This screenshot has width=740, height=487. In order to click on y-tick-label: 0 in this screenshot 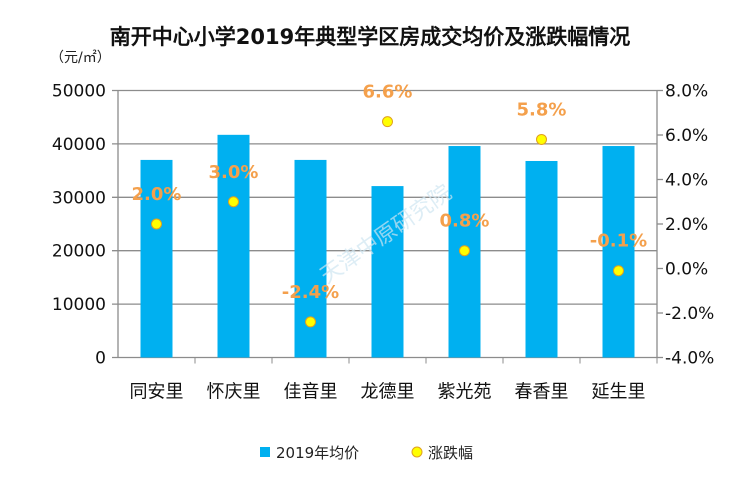, I will do `click(100, 359)`.